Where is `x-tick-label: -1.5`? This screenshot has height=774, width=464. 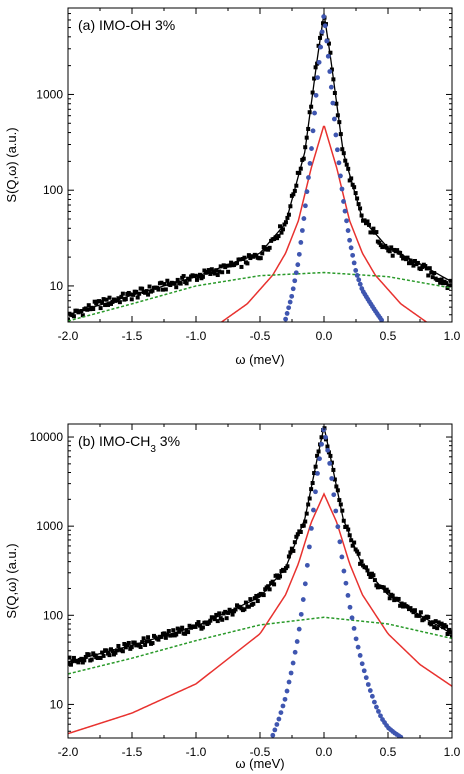 x-tick-label: -1.5 is located at coordinates (132, 752).